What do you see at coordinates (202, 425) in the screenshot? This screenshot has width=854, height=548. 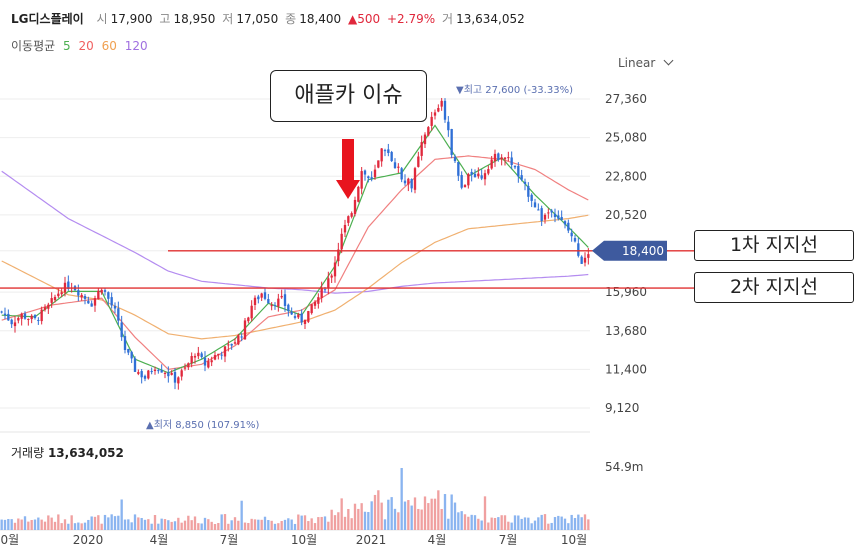 I see `low-marker: ▲최저 8,850 (107.91%)` at bounding box center [202, 425].